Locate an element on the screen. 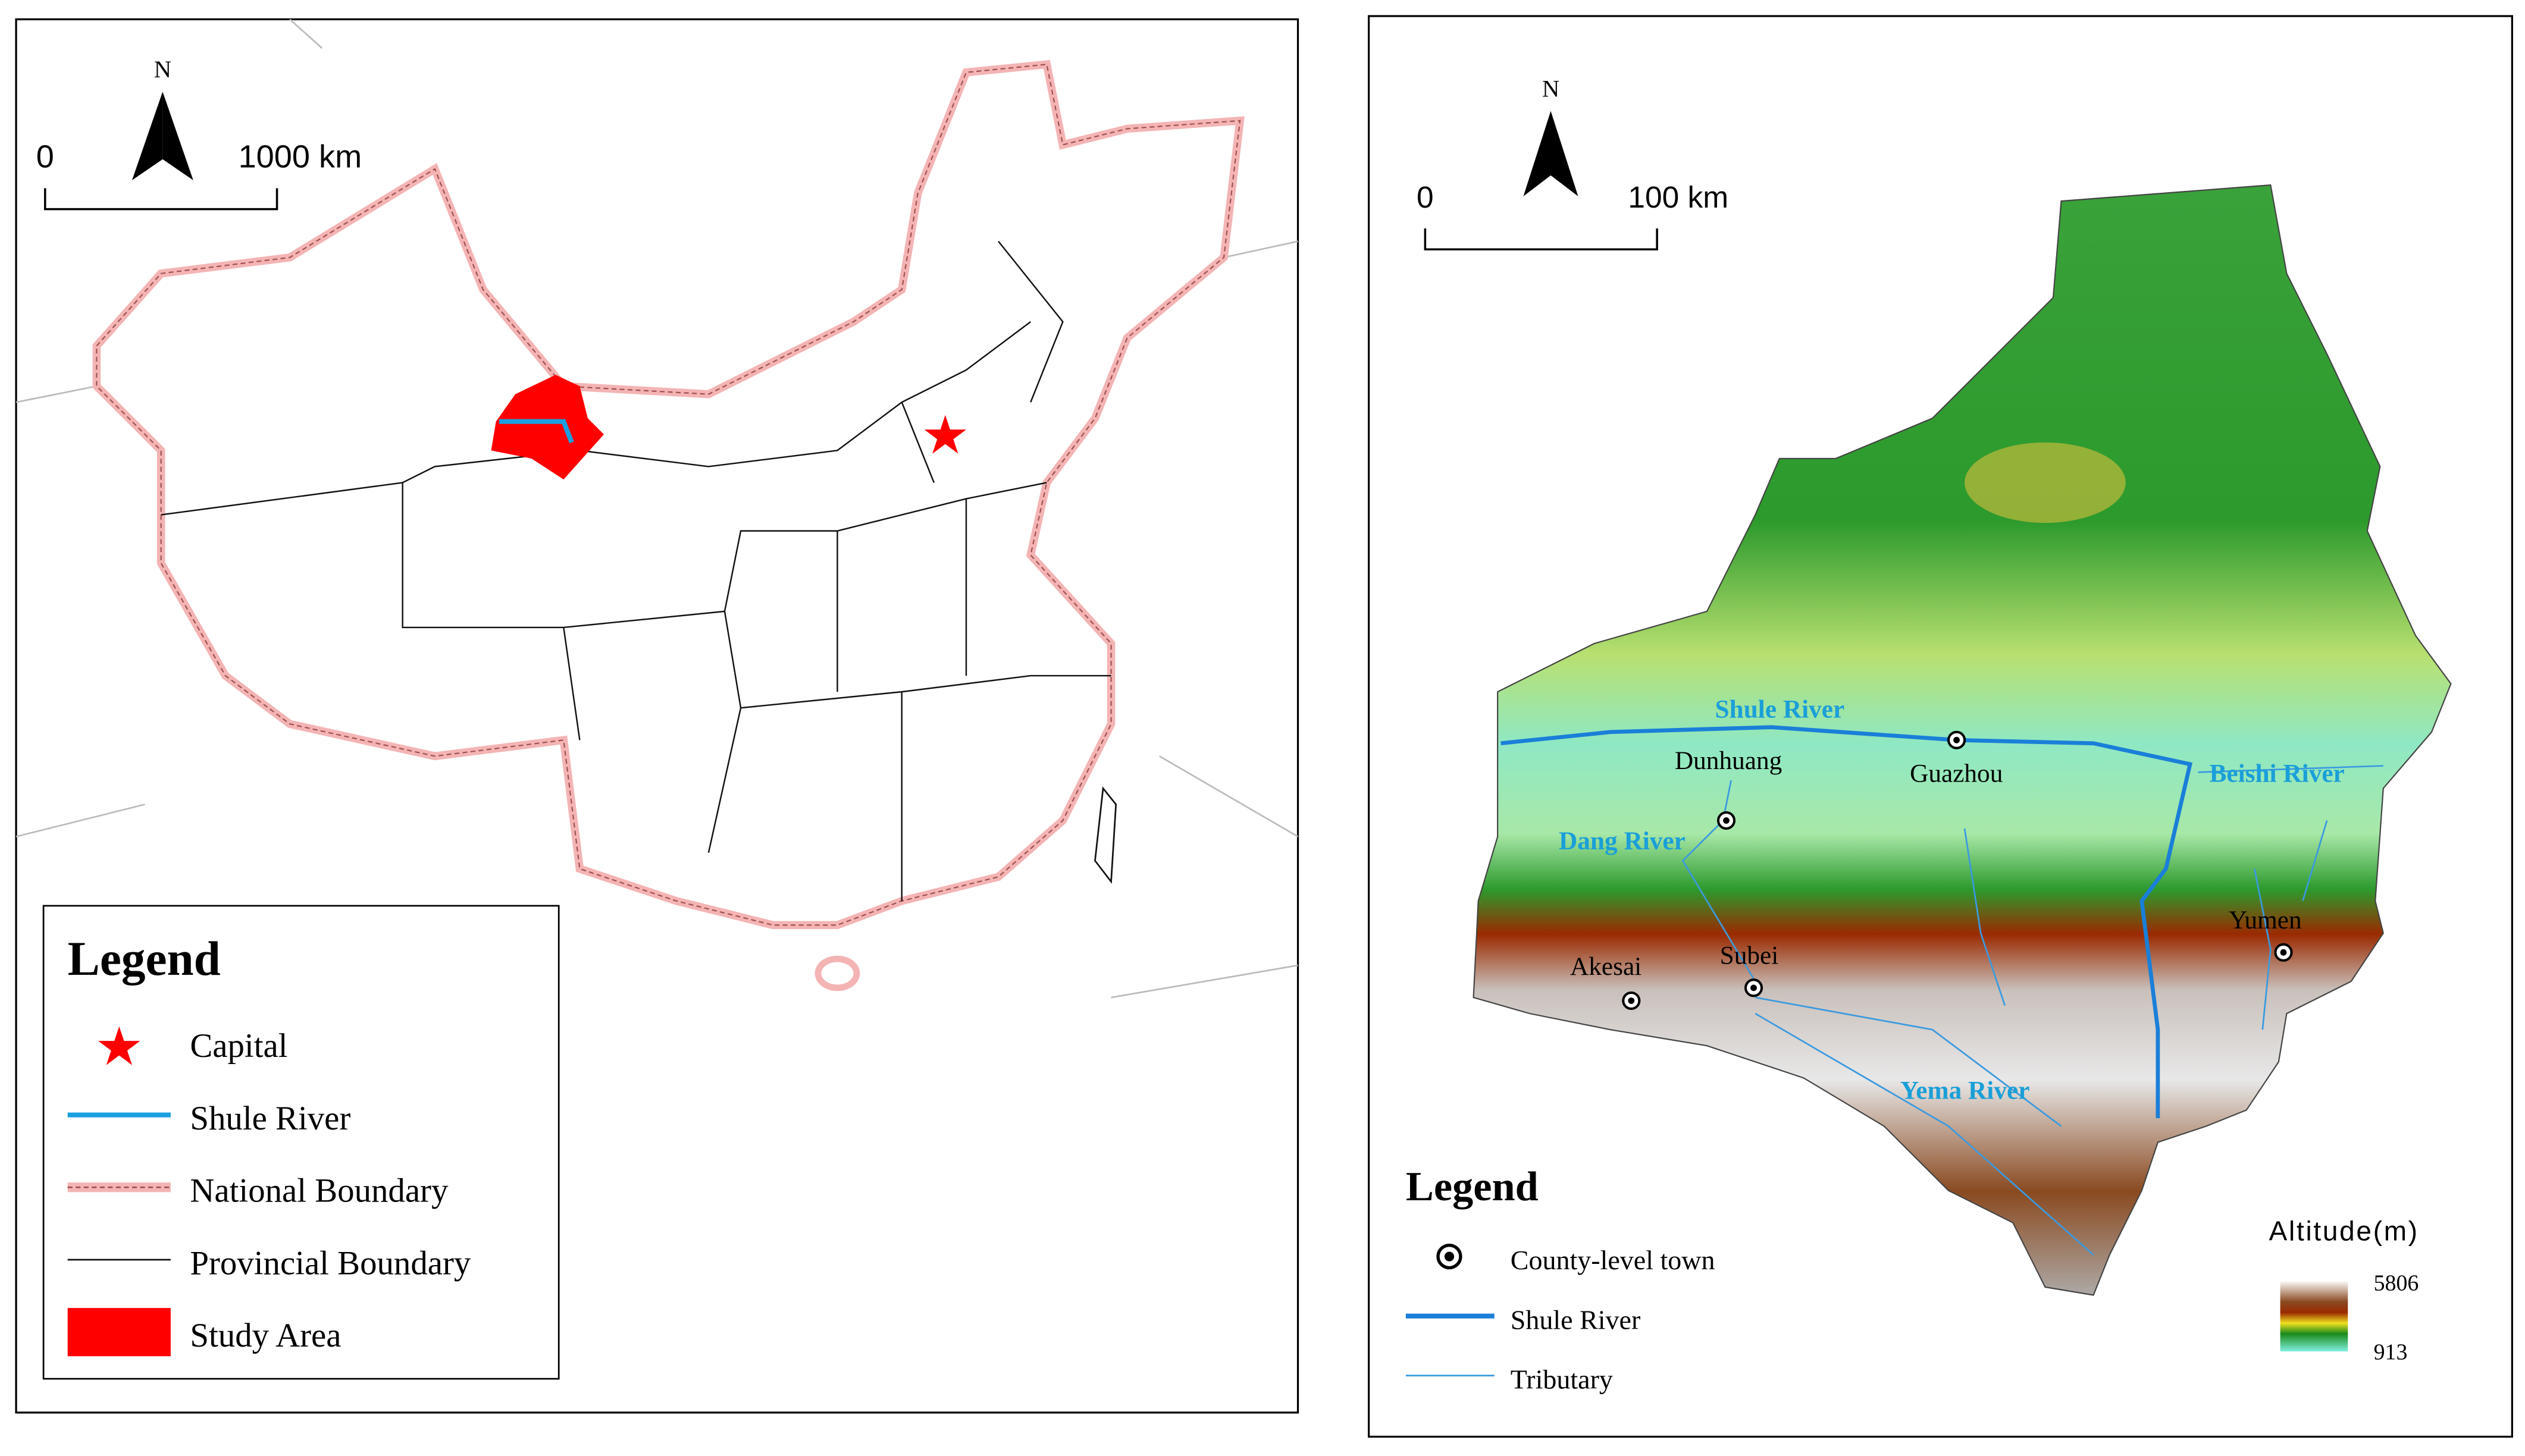 Image resolution: width=2525 pixels, height=1456 pixels. altitude-min: 913 is located at coordinates (2391, 1353).